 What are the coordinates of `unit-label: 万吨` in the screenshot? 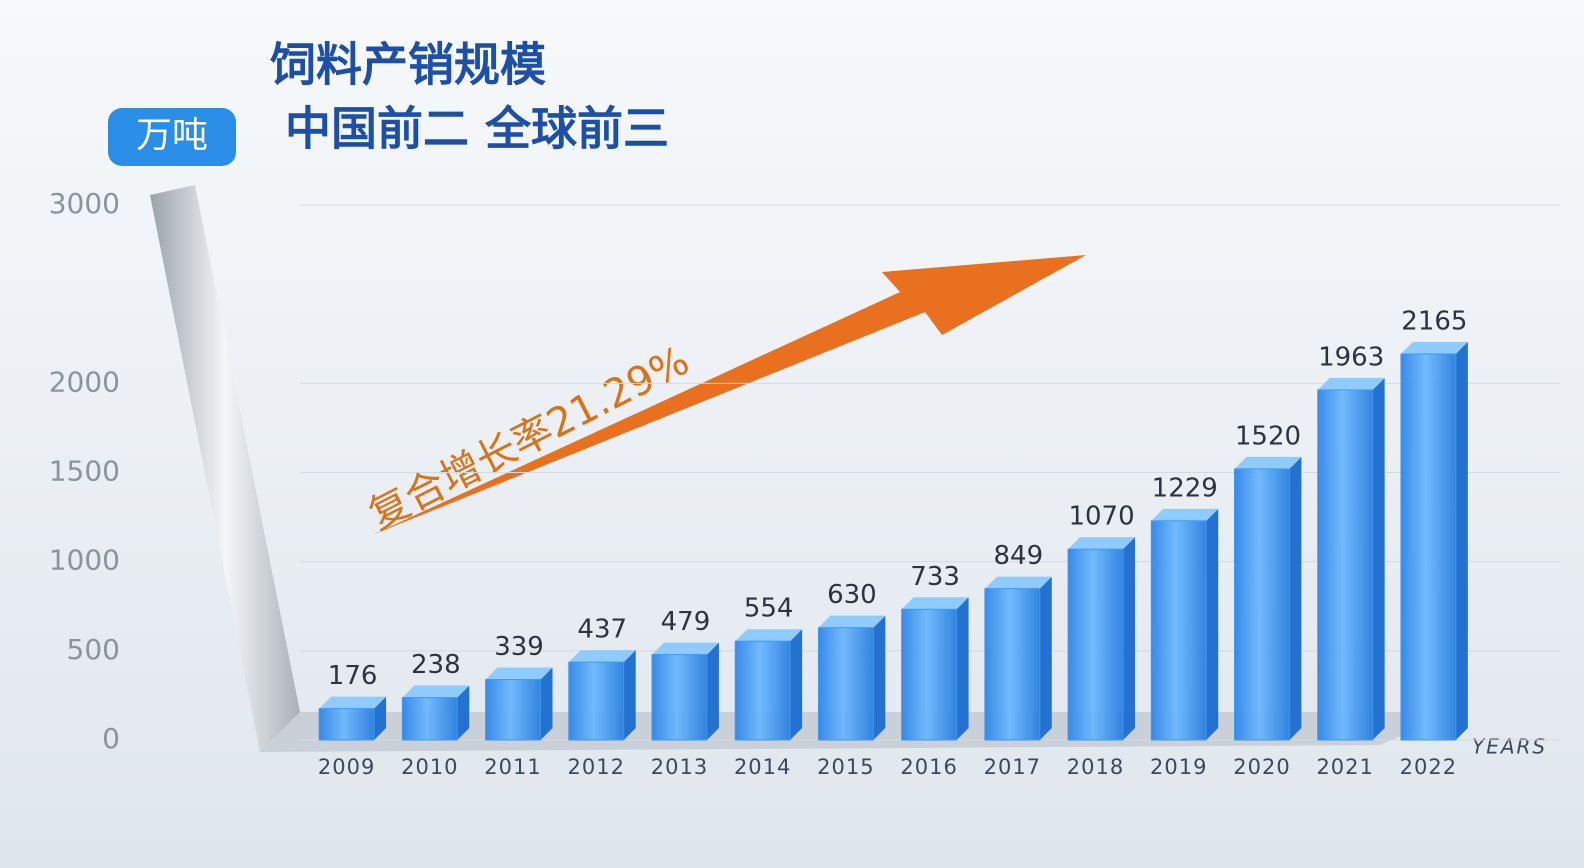 It's located at (172, 135).